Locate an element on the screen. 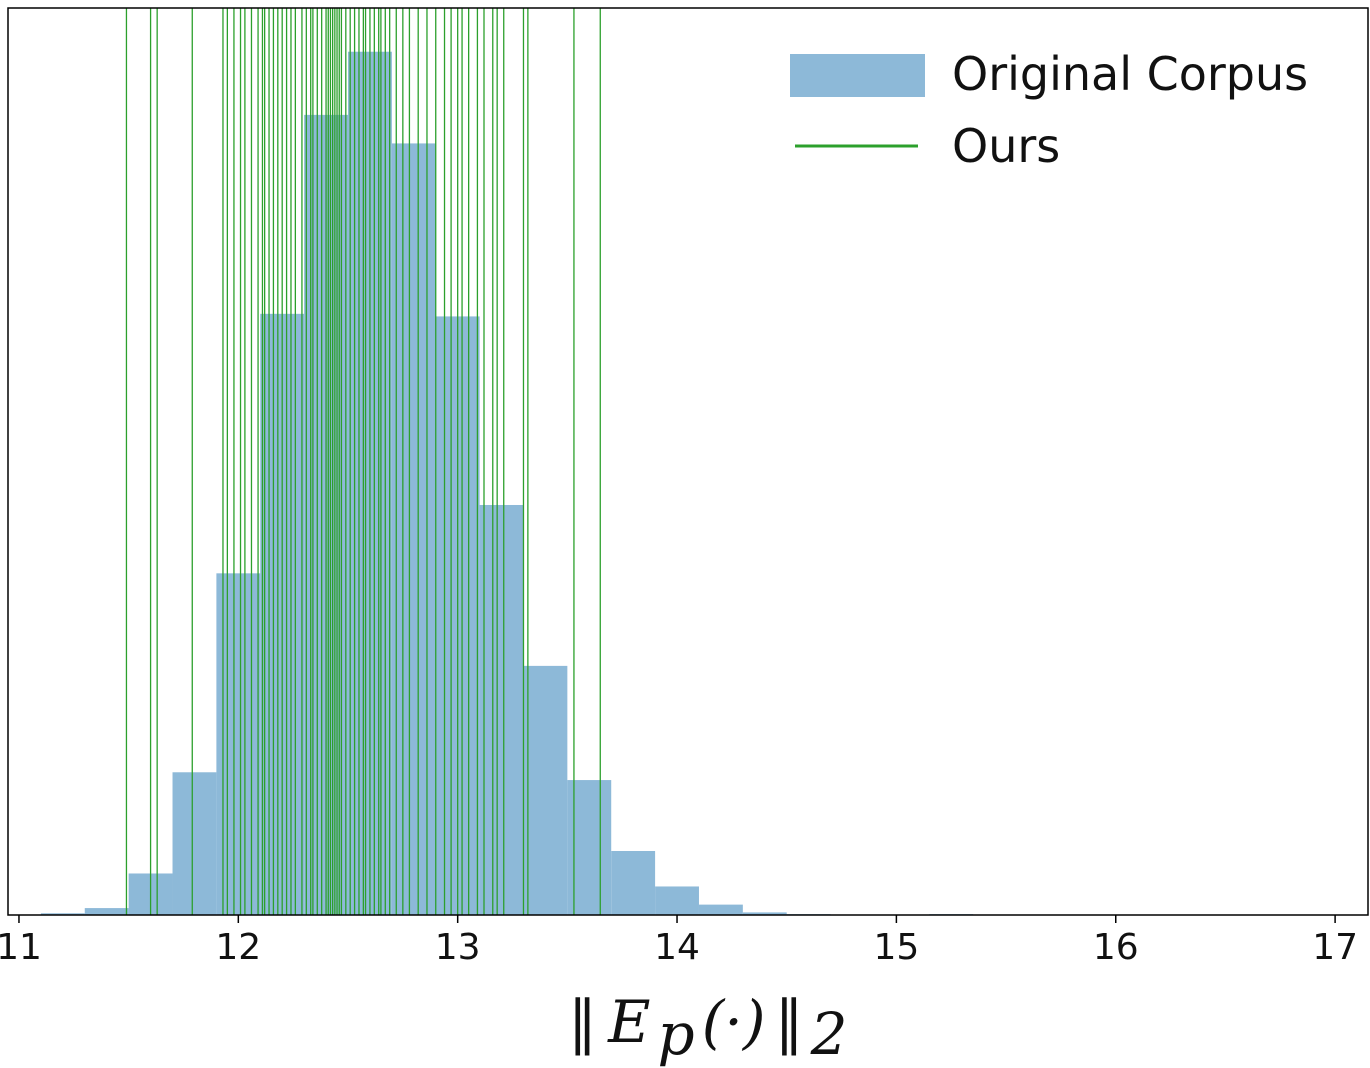 This screenshot has width=1370, height=1068. legend-label-original-corpus: Original Corpus is located at coordinates (1130, 74).